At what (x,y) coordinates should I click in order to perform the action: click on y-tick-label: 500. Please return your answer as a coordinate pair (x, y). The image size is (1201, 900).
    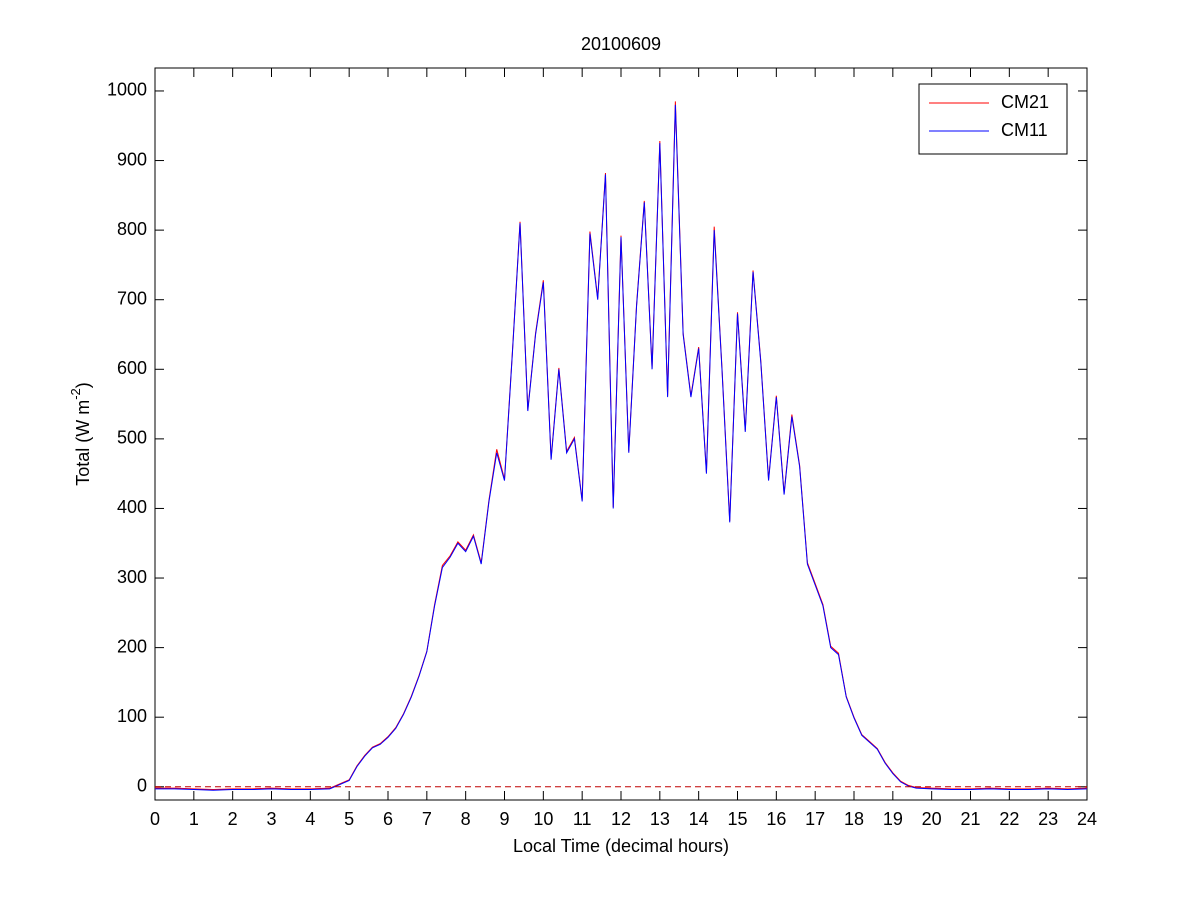
    Looking at the image, I should click on (132, 438).